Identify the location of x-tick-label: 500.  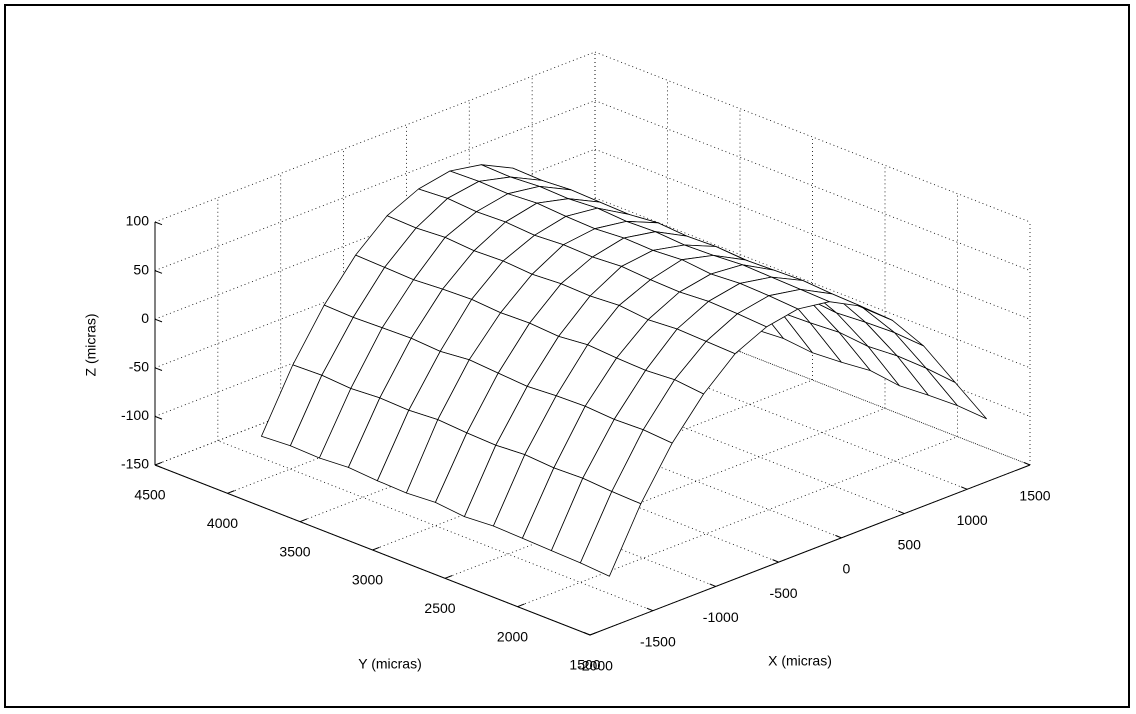
(910, 544).